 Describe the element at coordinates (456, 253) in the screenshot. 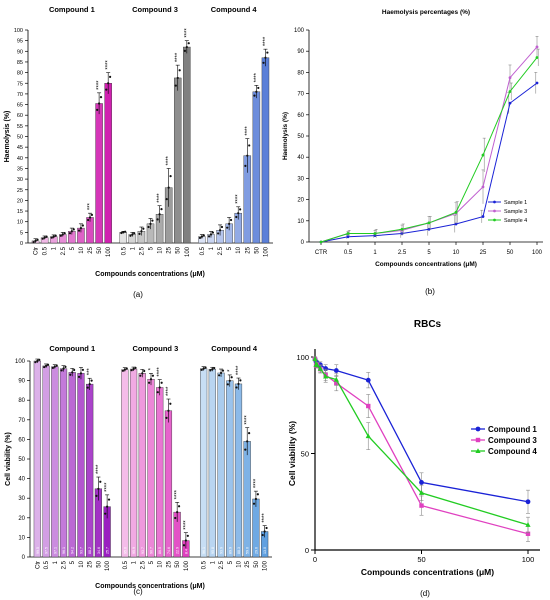

I see `x-tick-label: 10` at that location.